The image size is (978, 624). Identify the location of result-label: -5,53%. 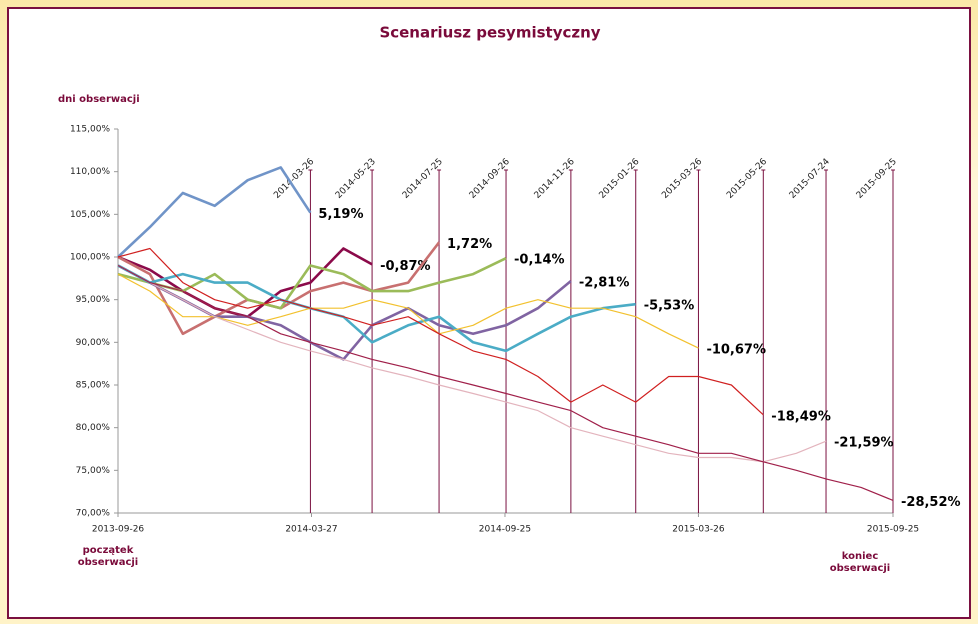
(669, 306).